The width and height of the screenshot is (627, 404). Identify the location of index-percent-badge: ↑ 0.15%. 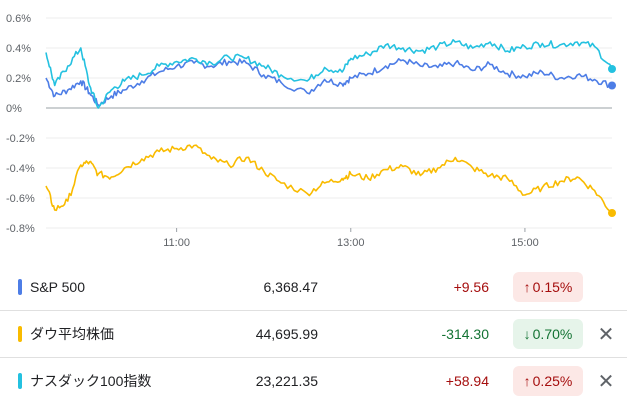
(548, 287).